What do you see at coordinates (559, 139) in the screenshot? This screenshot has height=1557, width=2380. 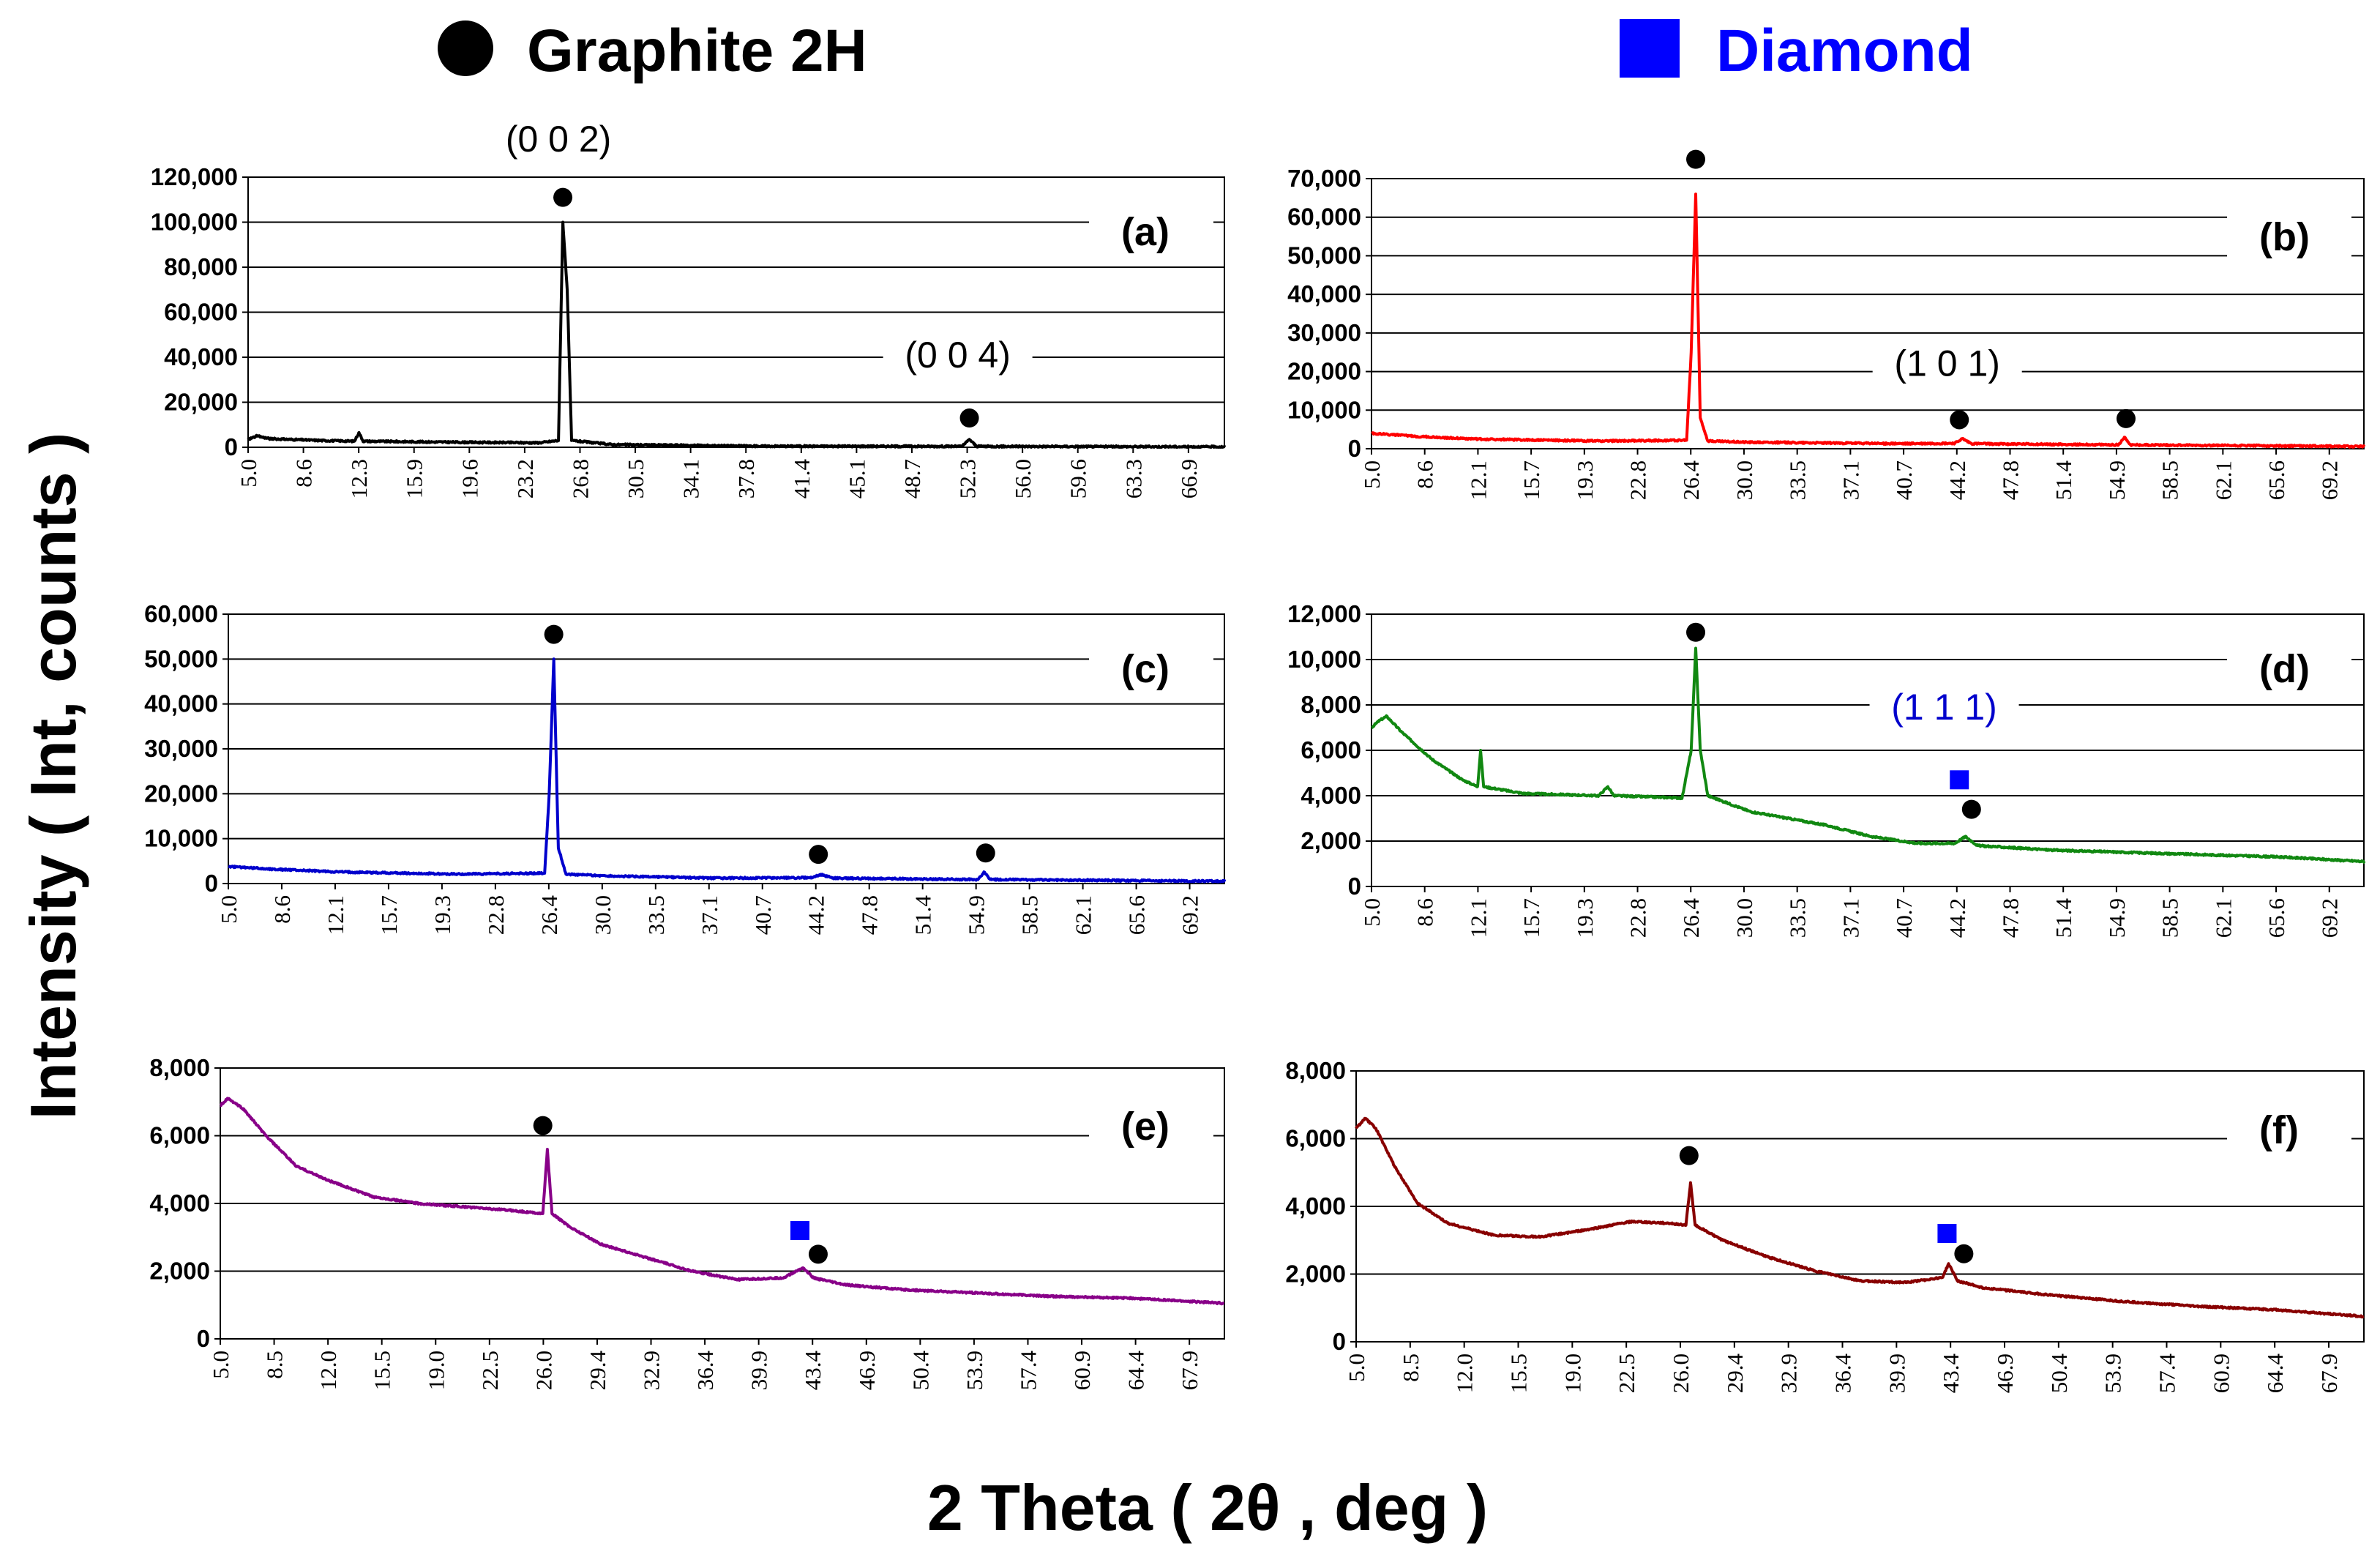 I see `peak-annotation: (0 0 2)` at bounding box center [559, 139].